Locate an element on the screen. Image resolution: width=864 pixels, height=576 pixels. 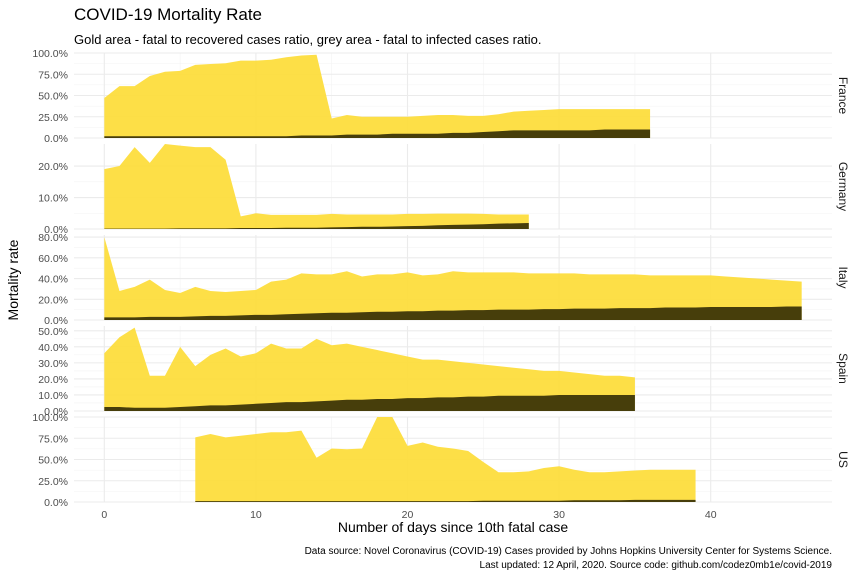
y-tick-label: 60.0% is located at coordinates (53, 259).